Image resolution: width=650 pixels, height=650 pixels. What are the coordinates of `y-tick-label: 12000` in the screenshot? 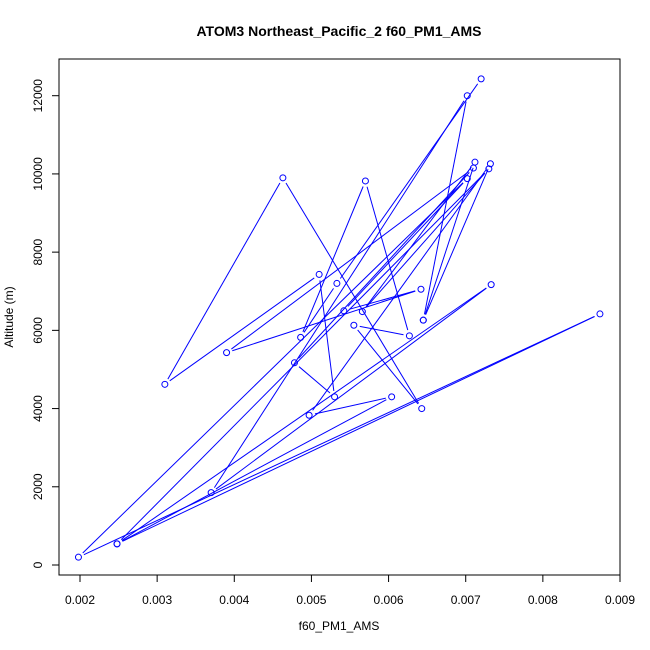 It's located at (38, 96).